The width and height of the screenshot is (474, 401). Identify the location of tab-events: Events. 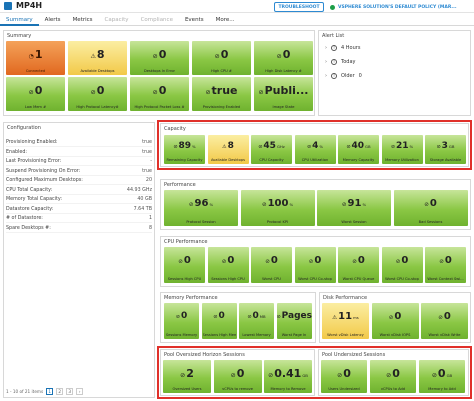
(194, 20).